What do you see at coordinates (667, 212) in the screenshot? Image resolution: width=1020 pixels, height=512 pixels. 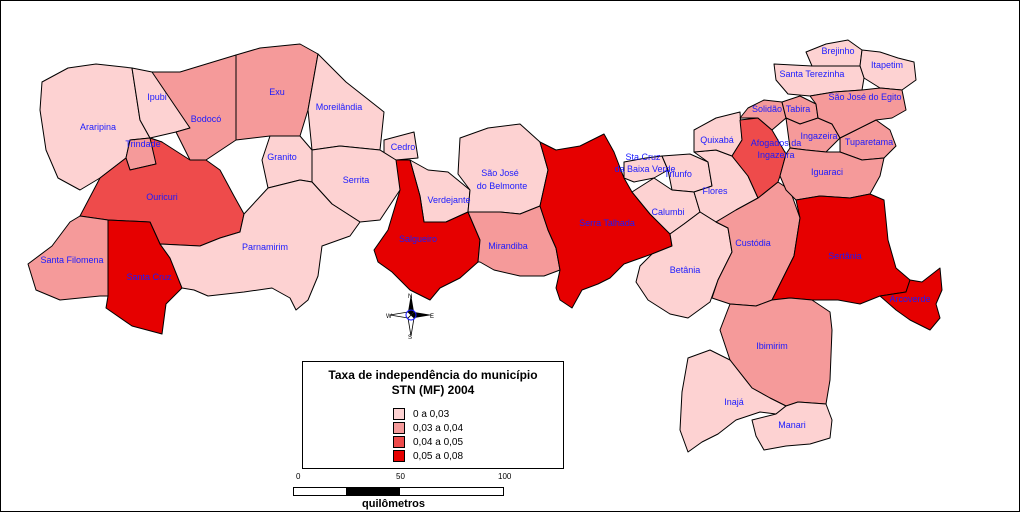 I see `municipality-label: Calumbi` at bounding box center [667, 212].